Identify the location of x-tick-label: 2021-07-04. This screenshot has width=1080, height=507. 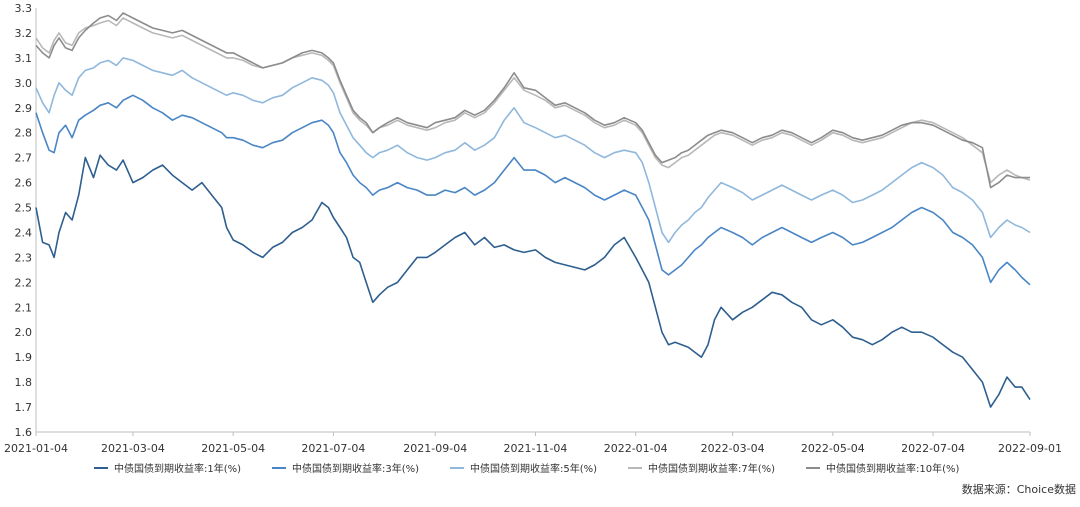
(333, 448).